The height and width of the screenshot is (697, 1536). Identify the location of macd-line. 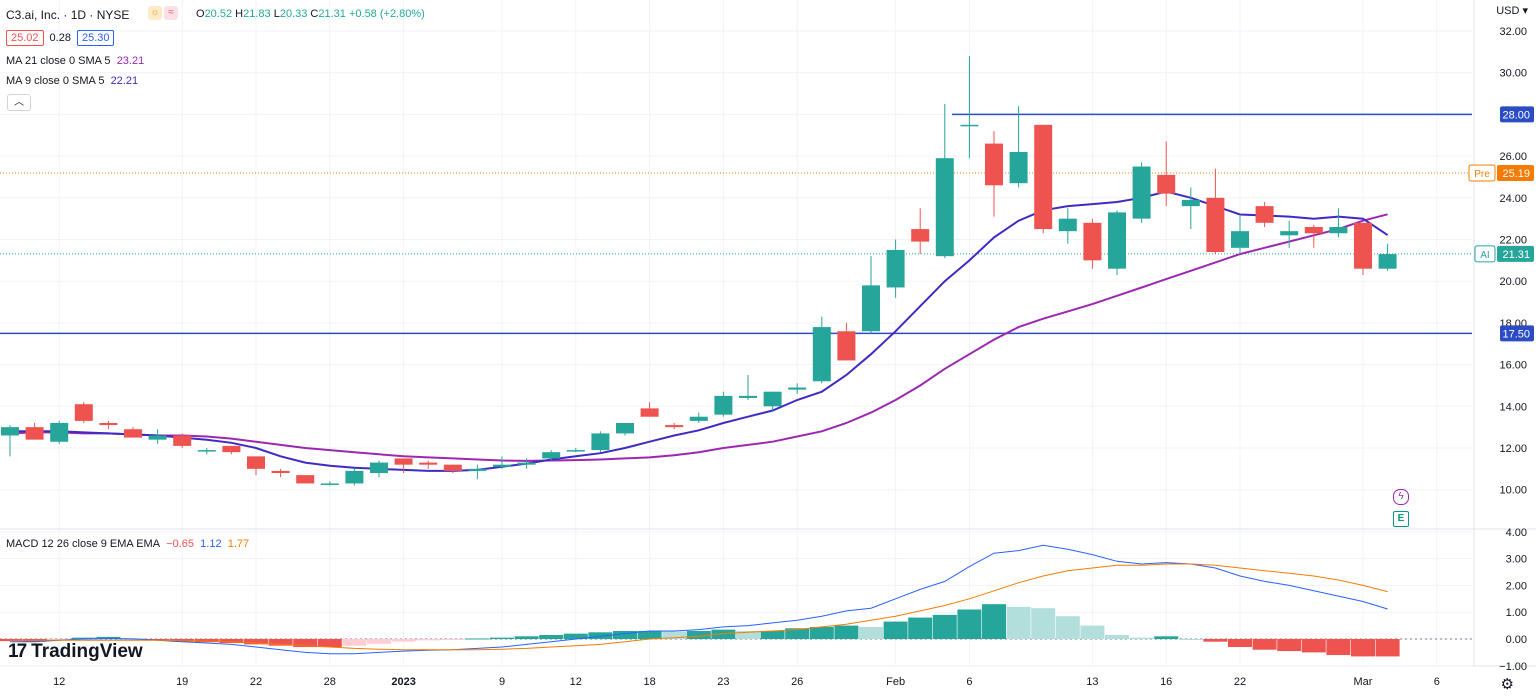
(699, 599).